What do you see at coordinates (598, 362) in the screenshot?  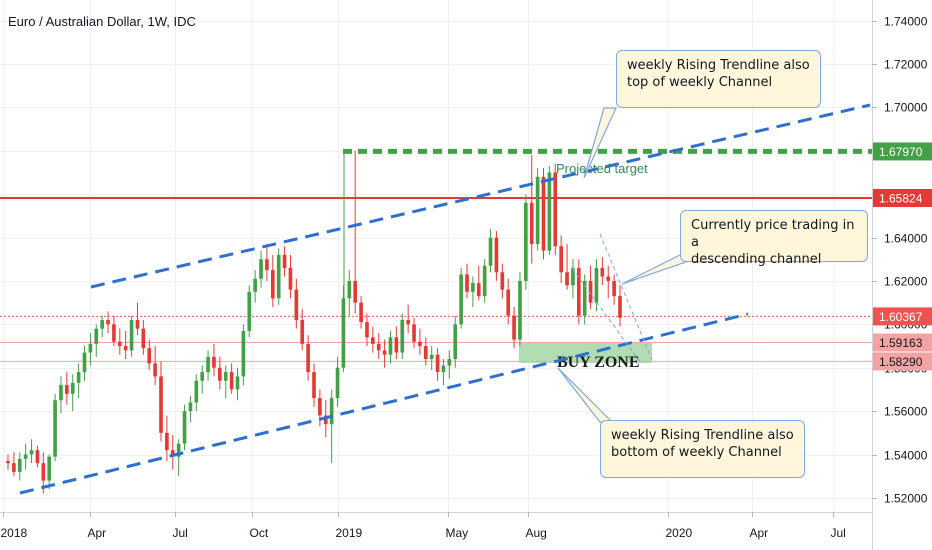 I see `buy-zone-label: BUY ZONE` at bounding box center [598, 362].